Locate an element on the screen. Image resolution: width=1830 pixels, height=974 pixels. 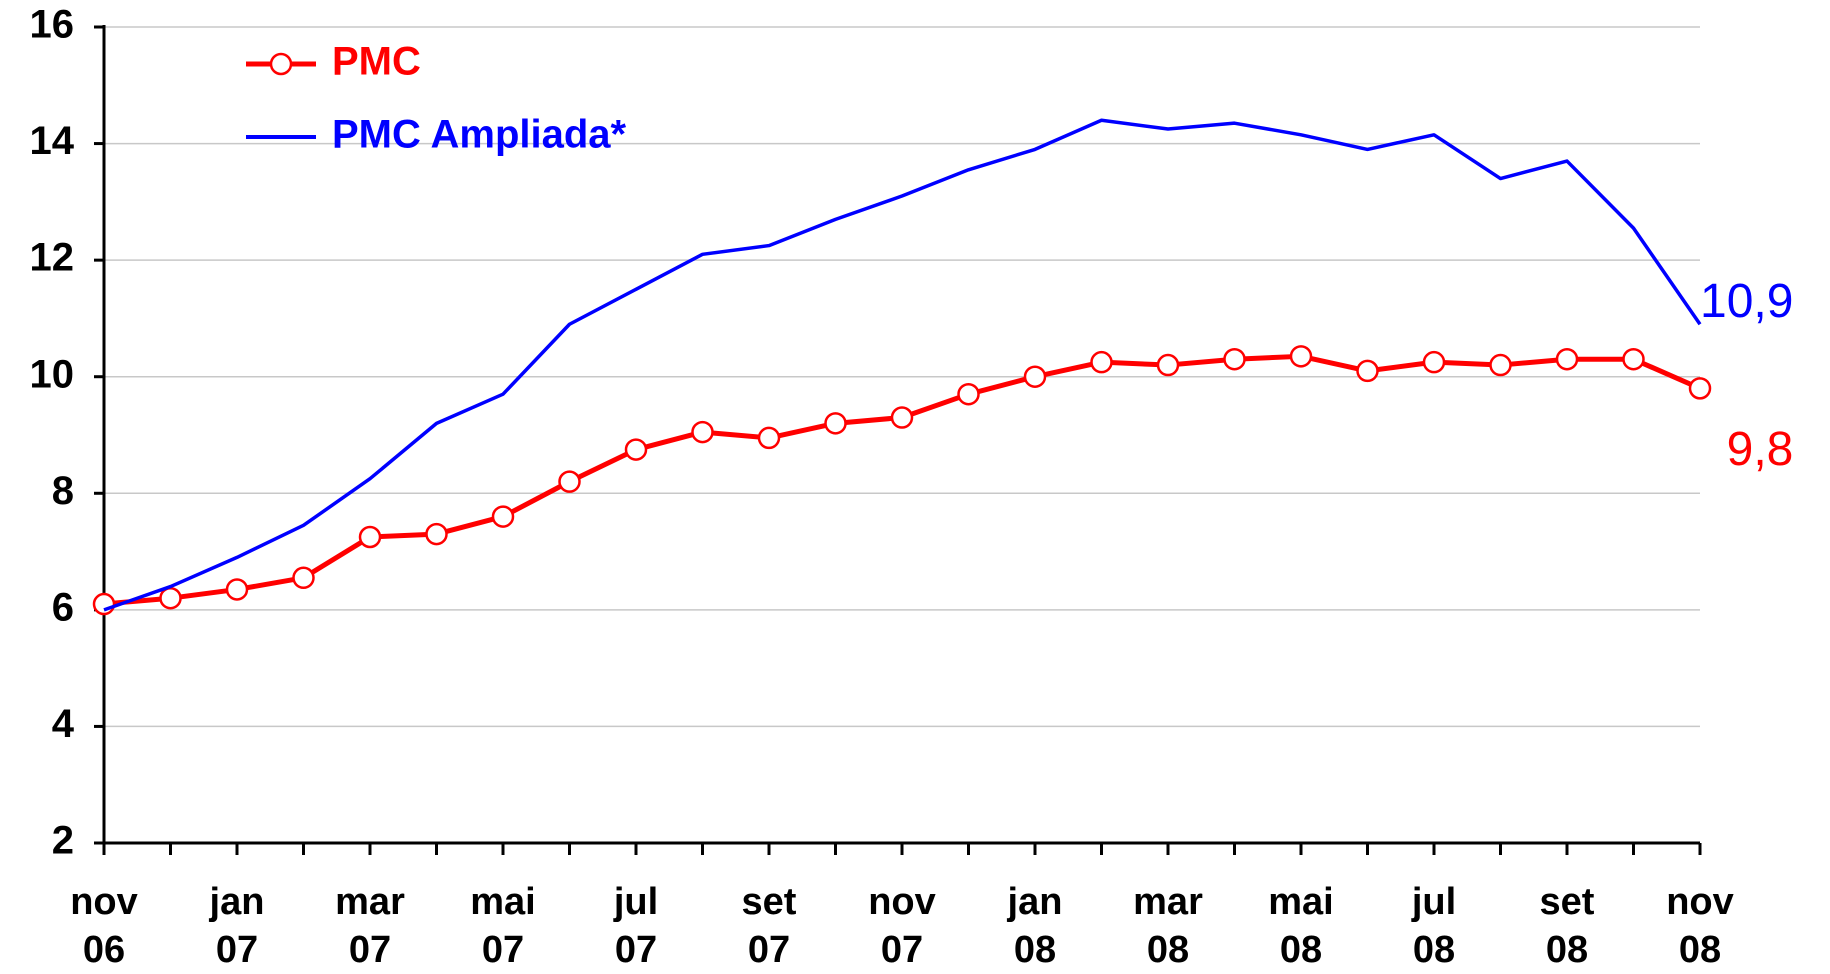
x-tick-label: mai 08 is located at coordinates (1301, 926).